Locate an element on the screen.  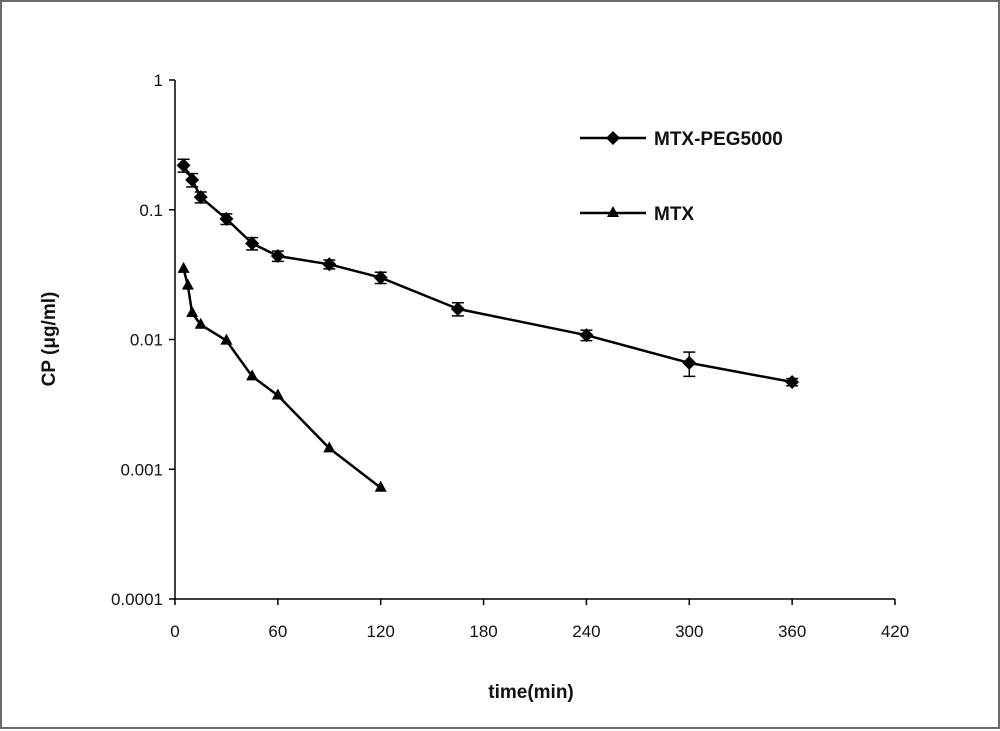
legend: MTX-PEG5000 MTX is located at coordinates (681, 177).